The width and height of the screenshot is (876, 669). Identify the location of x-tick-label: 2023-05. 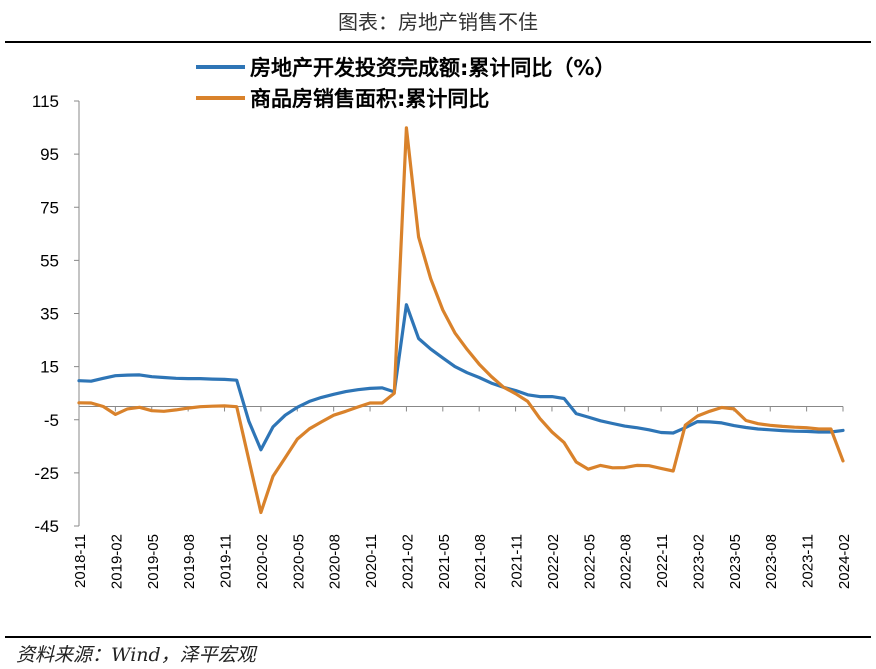
(735, 561).